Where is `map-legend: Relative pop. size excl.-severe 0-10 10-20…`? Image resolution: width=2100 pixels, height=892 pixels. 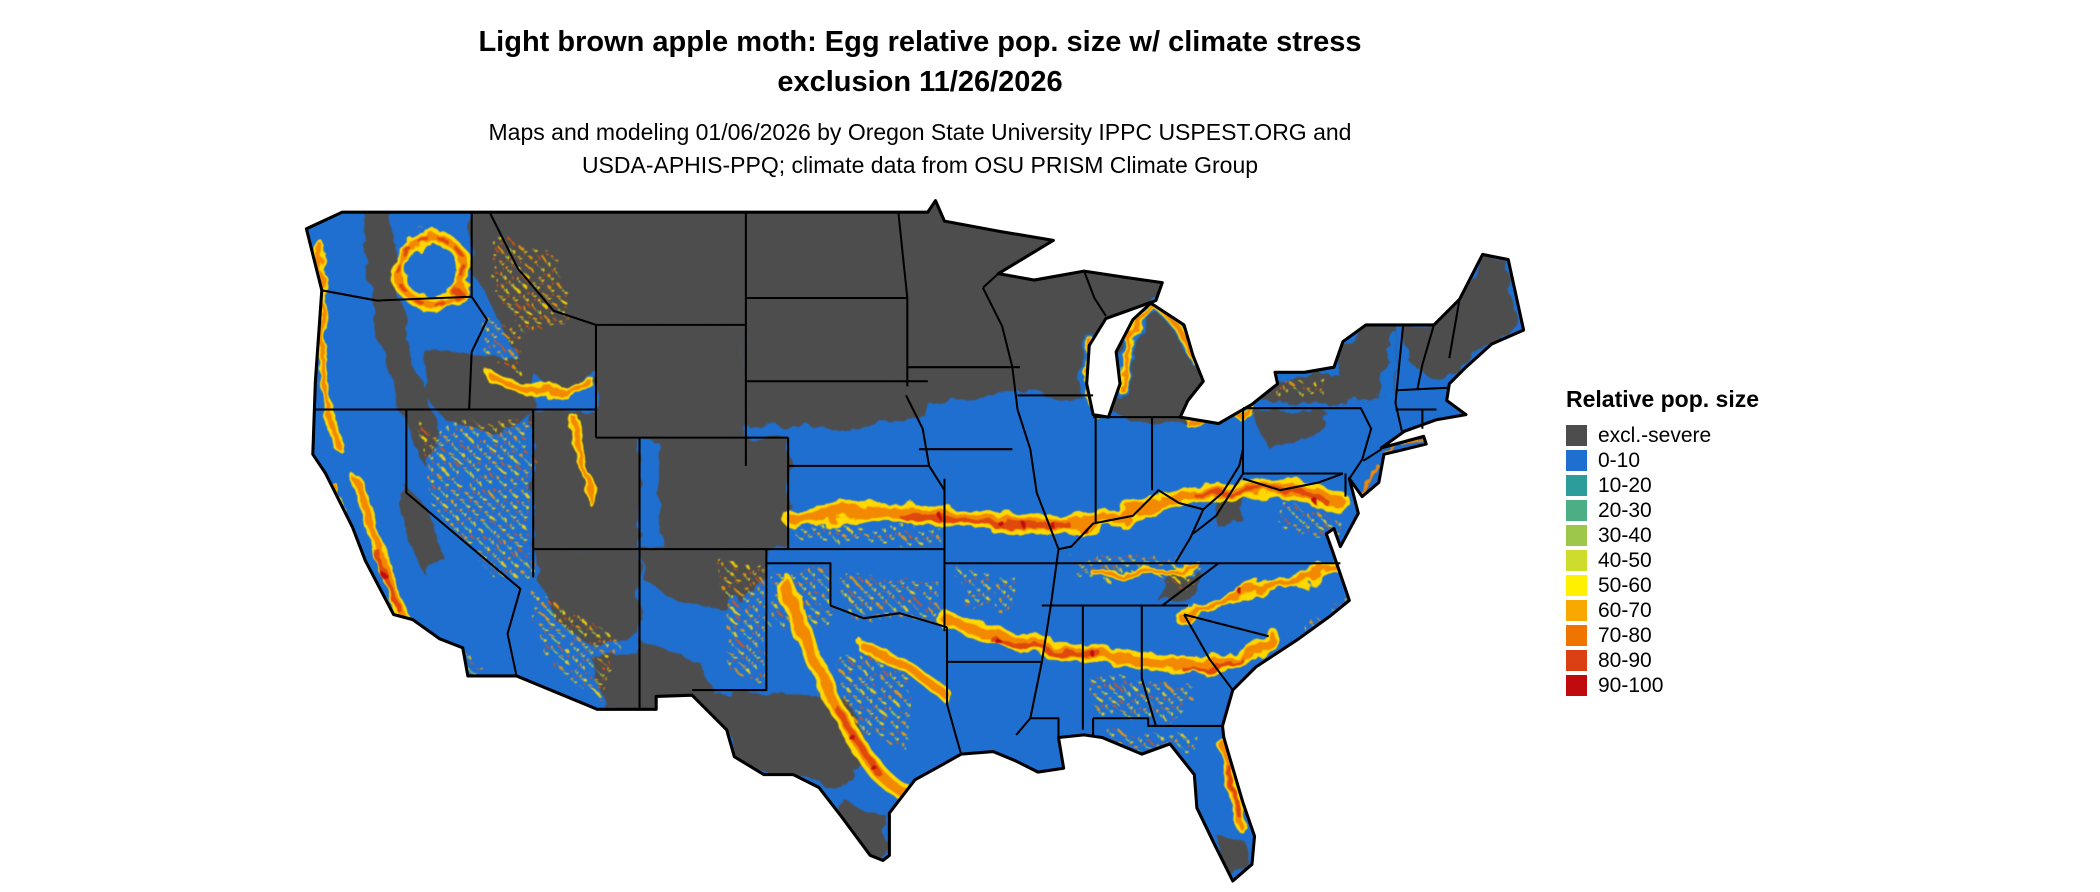 map-legend: Relative pop. size excl.-severe 0-10 10-20… is located at coordinates (1662, 541).